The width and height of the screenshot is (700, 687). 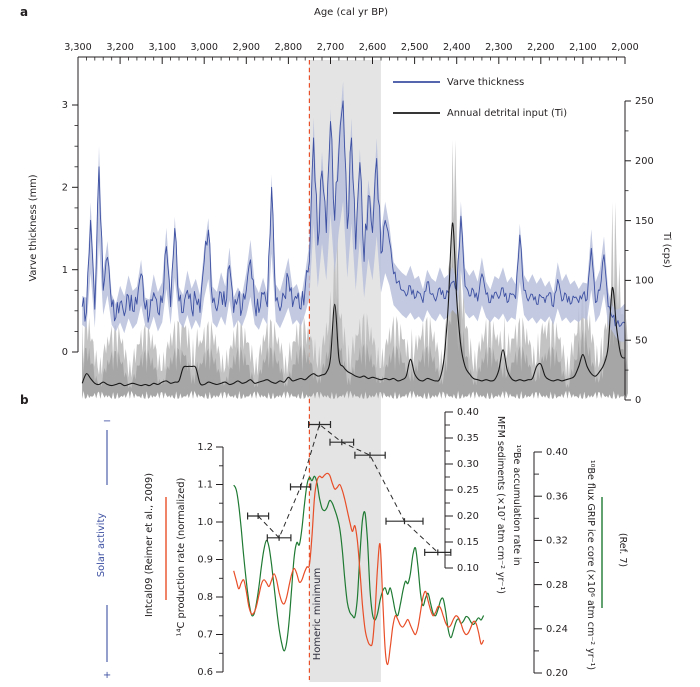 I want to click on varve-axis-tick-label: 2, so click(x=65, y=188).